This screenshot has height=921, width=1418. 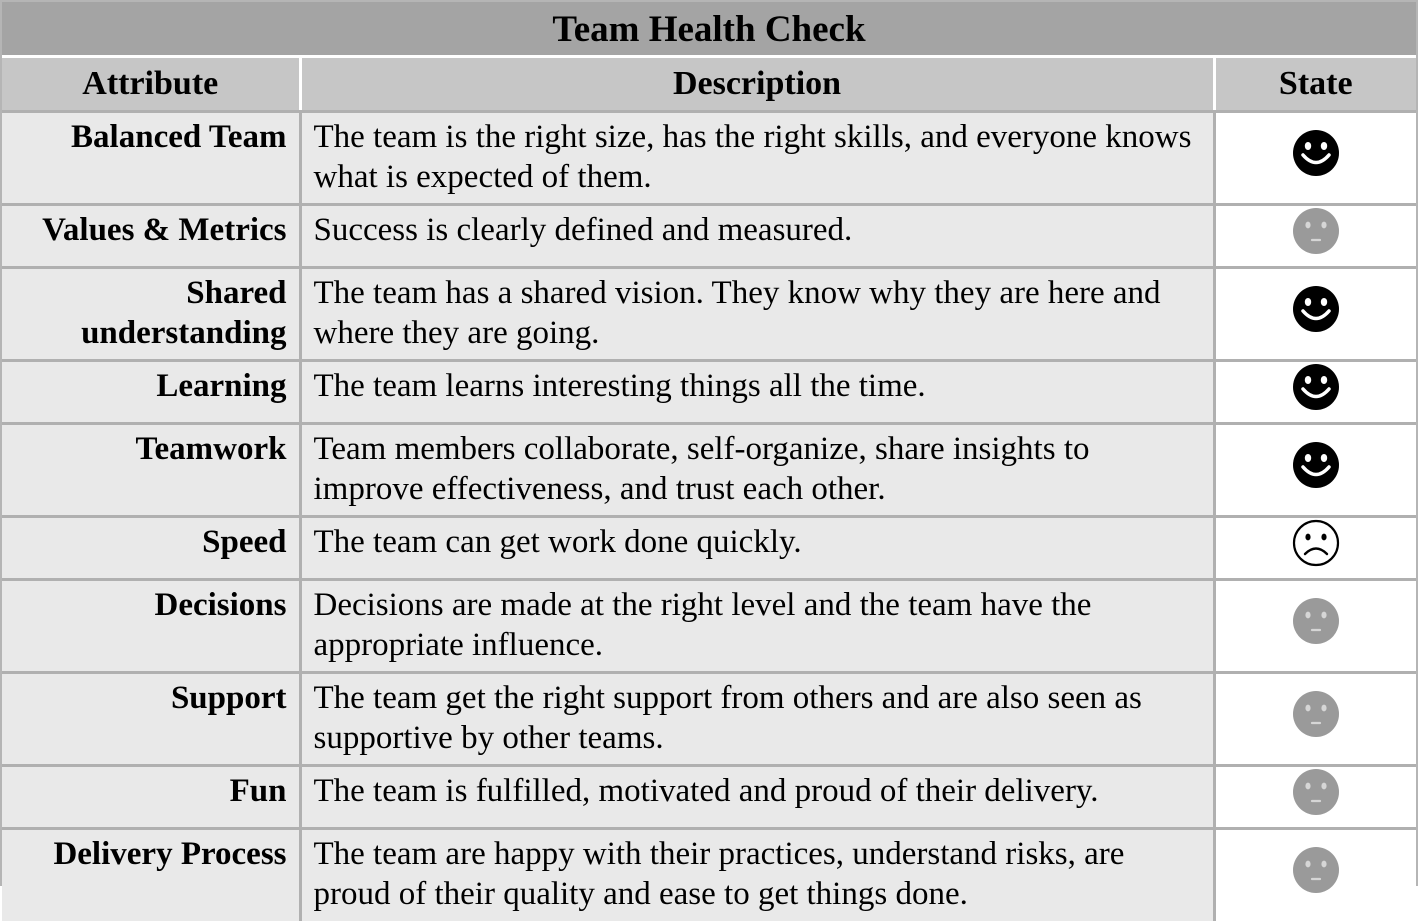 What do you see at coordinates (1314, 85) in the screenshot?
I see `header-state: State` at bounding box center [1314, 85].